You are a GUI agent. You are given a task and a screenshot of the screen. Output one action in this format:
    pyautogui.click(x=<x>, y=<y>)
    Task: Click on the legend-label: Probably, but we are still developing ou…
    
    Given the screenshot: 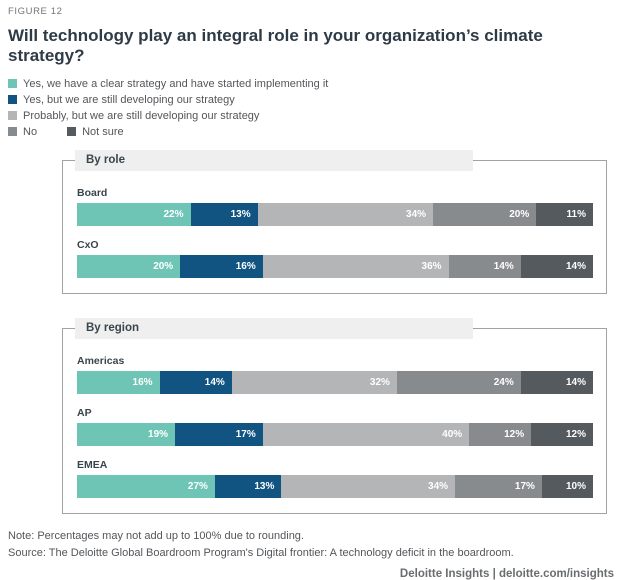 What is the action you would take?
    pyautogui.click(x=141, y=115)
    